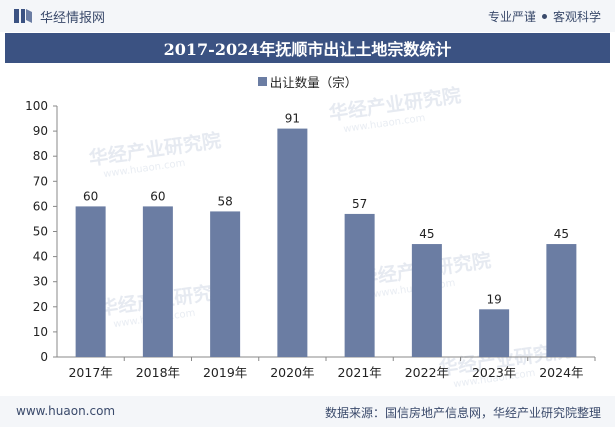 This screenshot has width=615, height=427. What do you see at coordinates (359, 372) in the screenshot?
I see `x-tick-label: 2021年` at bounding box center [359, 372].